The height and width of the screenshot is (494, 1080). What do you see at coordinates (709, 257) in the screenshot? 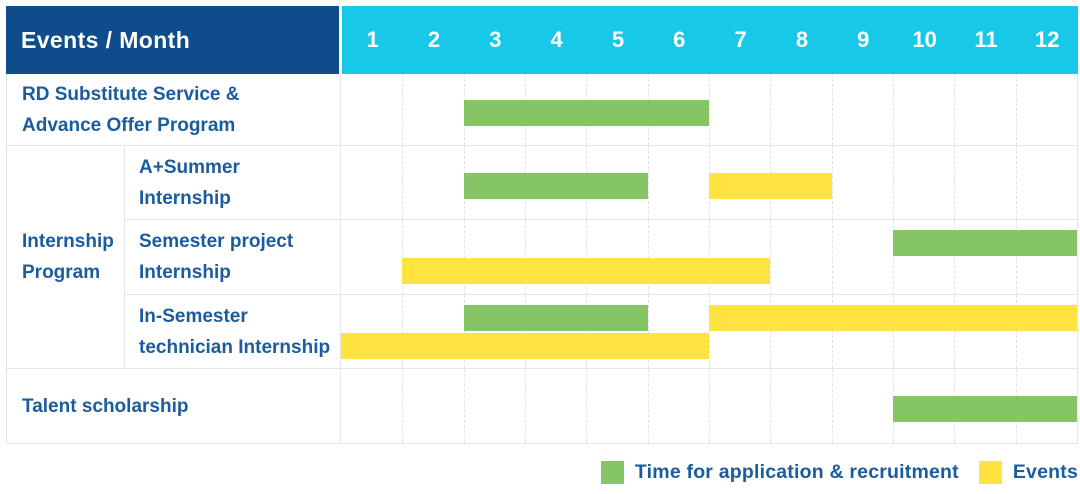
I see `chart-cell-semester-project-internship` at bounding box center [709, 257].